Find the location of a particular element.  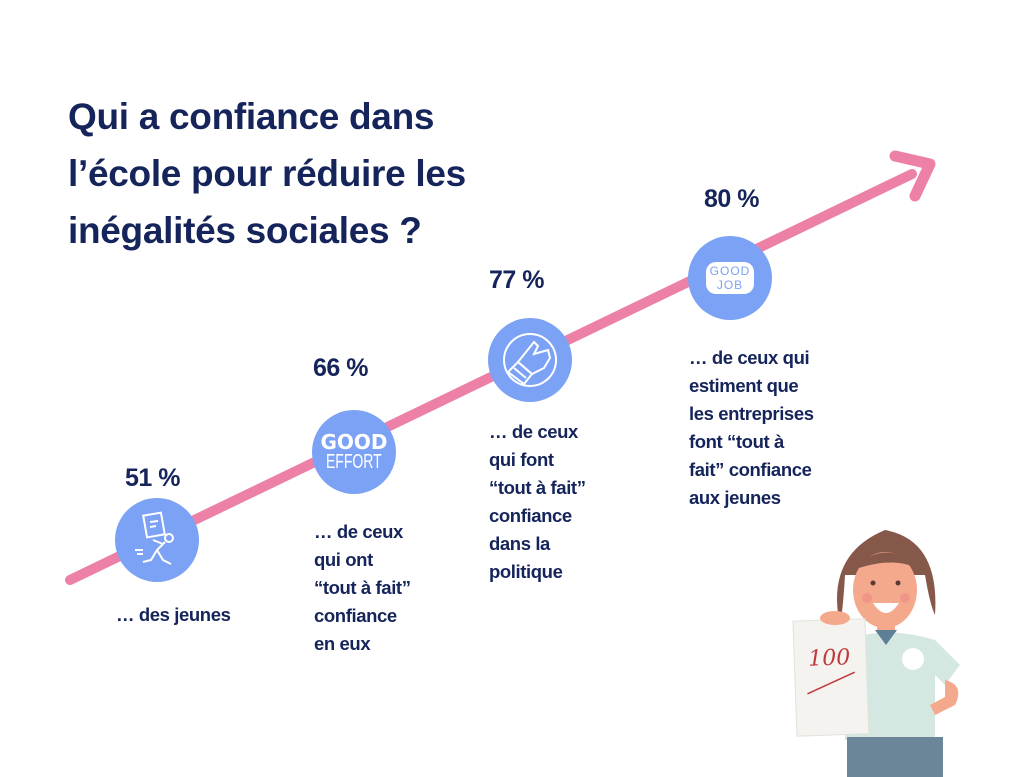

grade-paper: 100 is located at coordinates (831, 677).